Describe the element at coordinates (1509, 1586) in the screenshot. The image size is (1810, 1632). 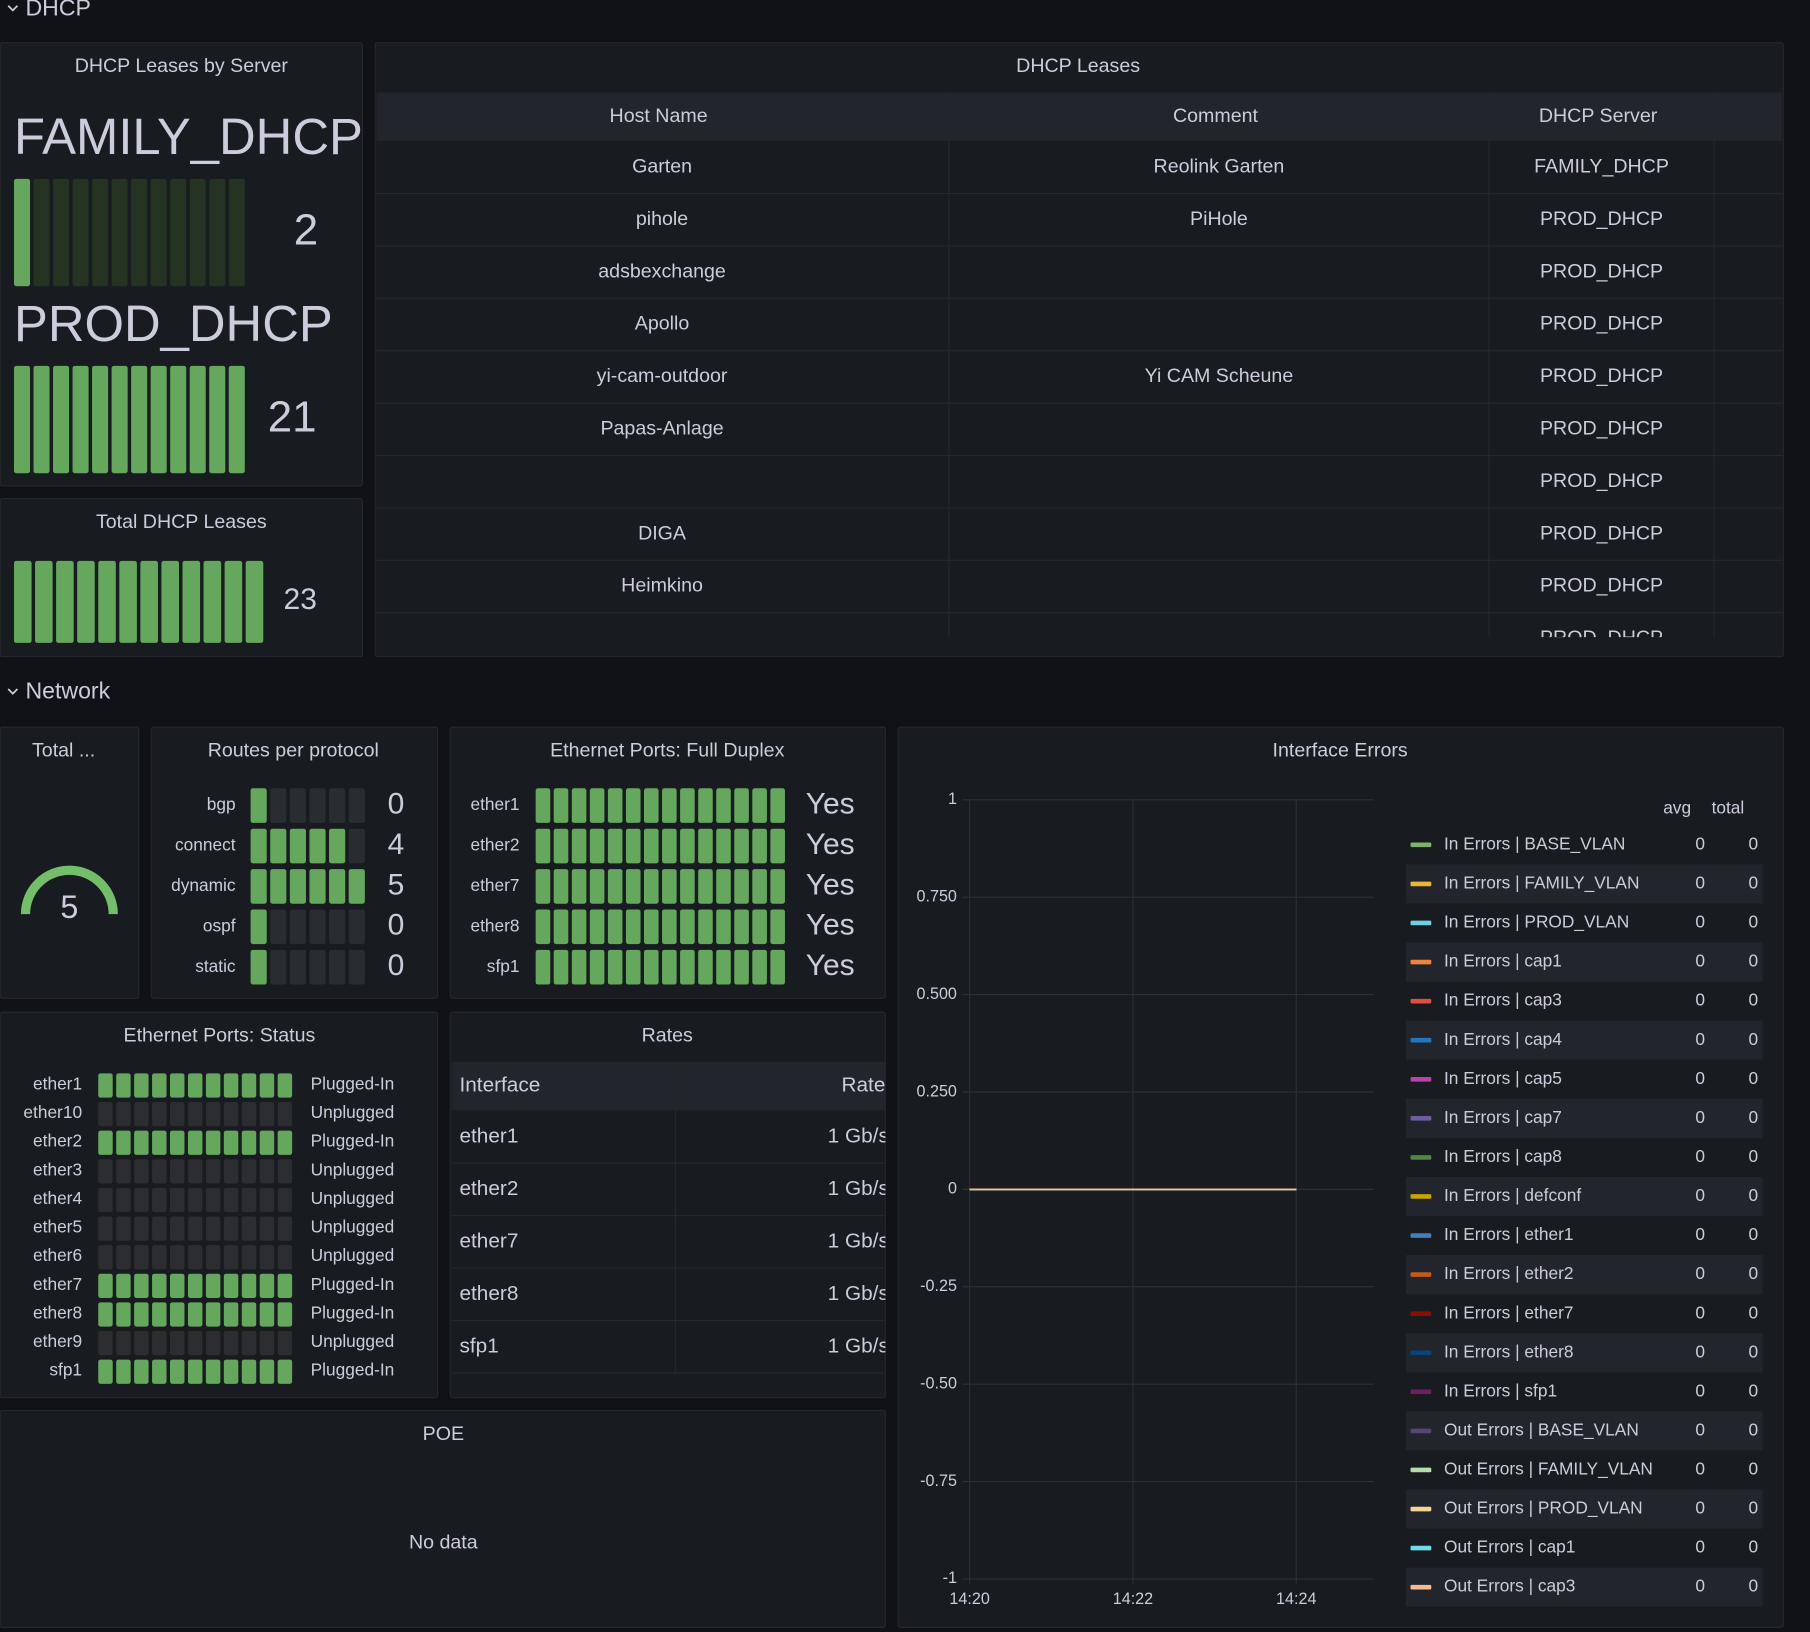
I see `legend-label: Out Errors | cap3` at that location.